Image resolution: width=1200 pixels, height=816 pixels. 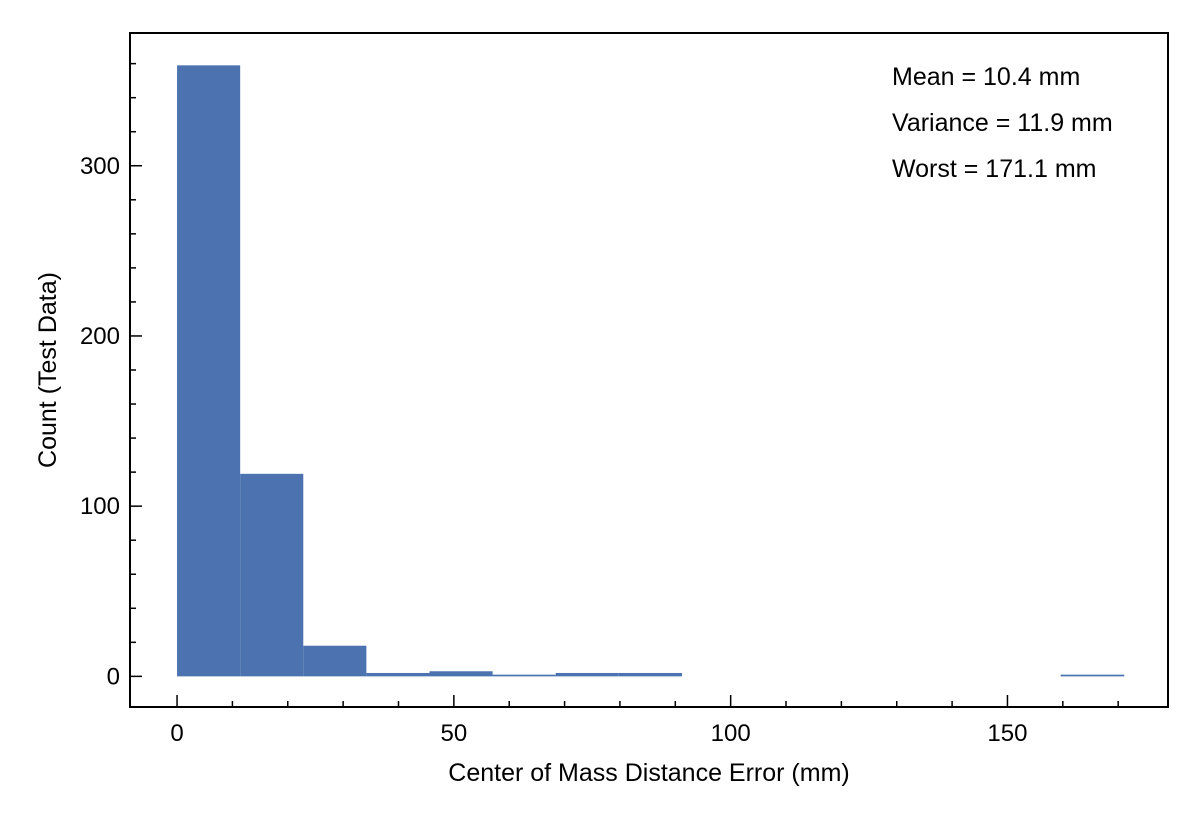 What do you see at coordinates (1007, 733) in the screenshot?
I see `x-tick-label: 150` at bounding box center [1007, 733].